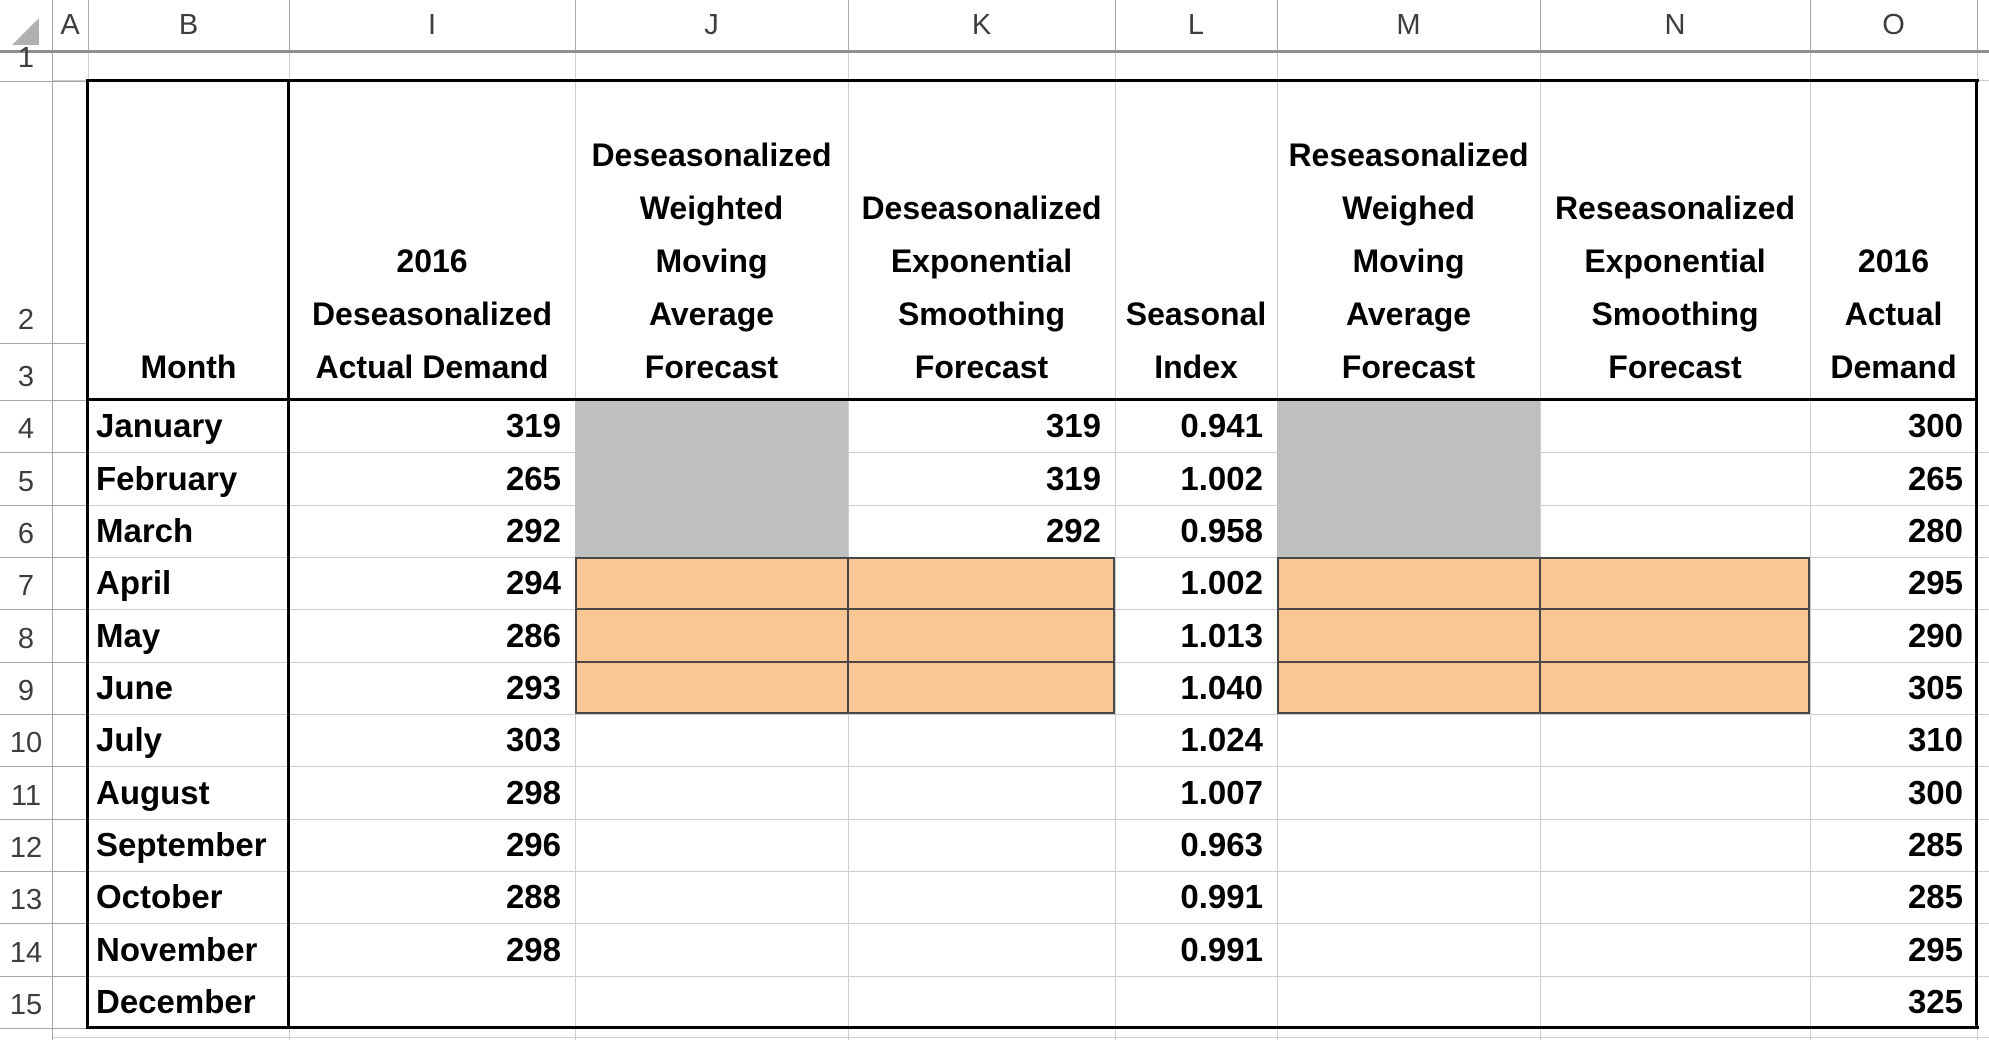 Image resolution: width=1989 pixels, height=1040 pixels. I want to click on row-header-9: 9, so click(26, 691).